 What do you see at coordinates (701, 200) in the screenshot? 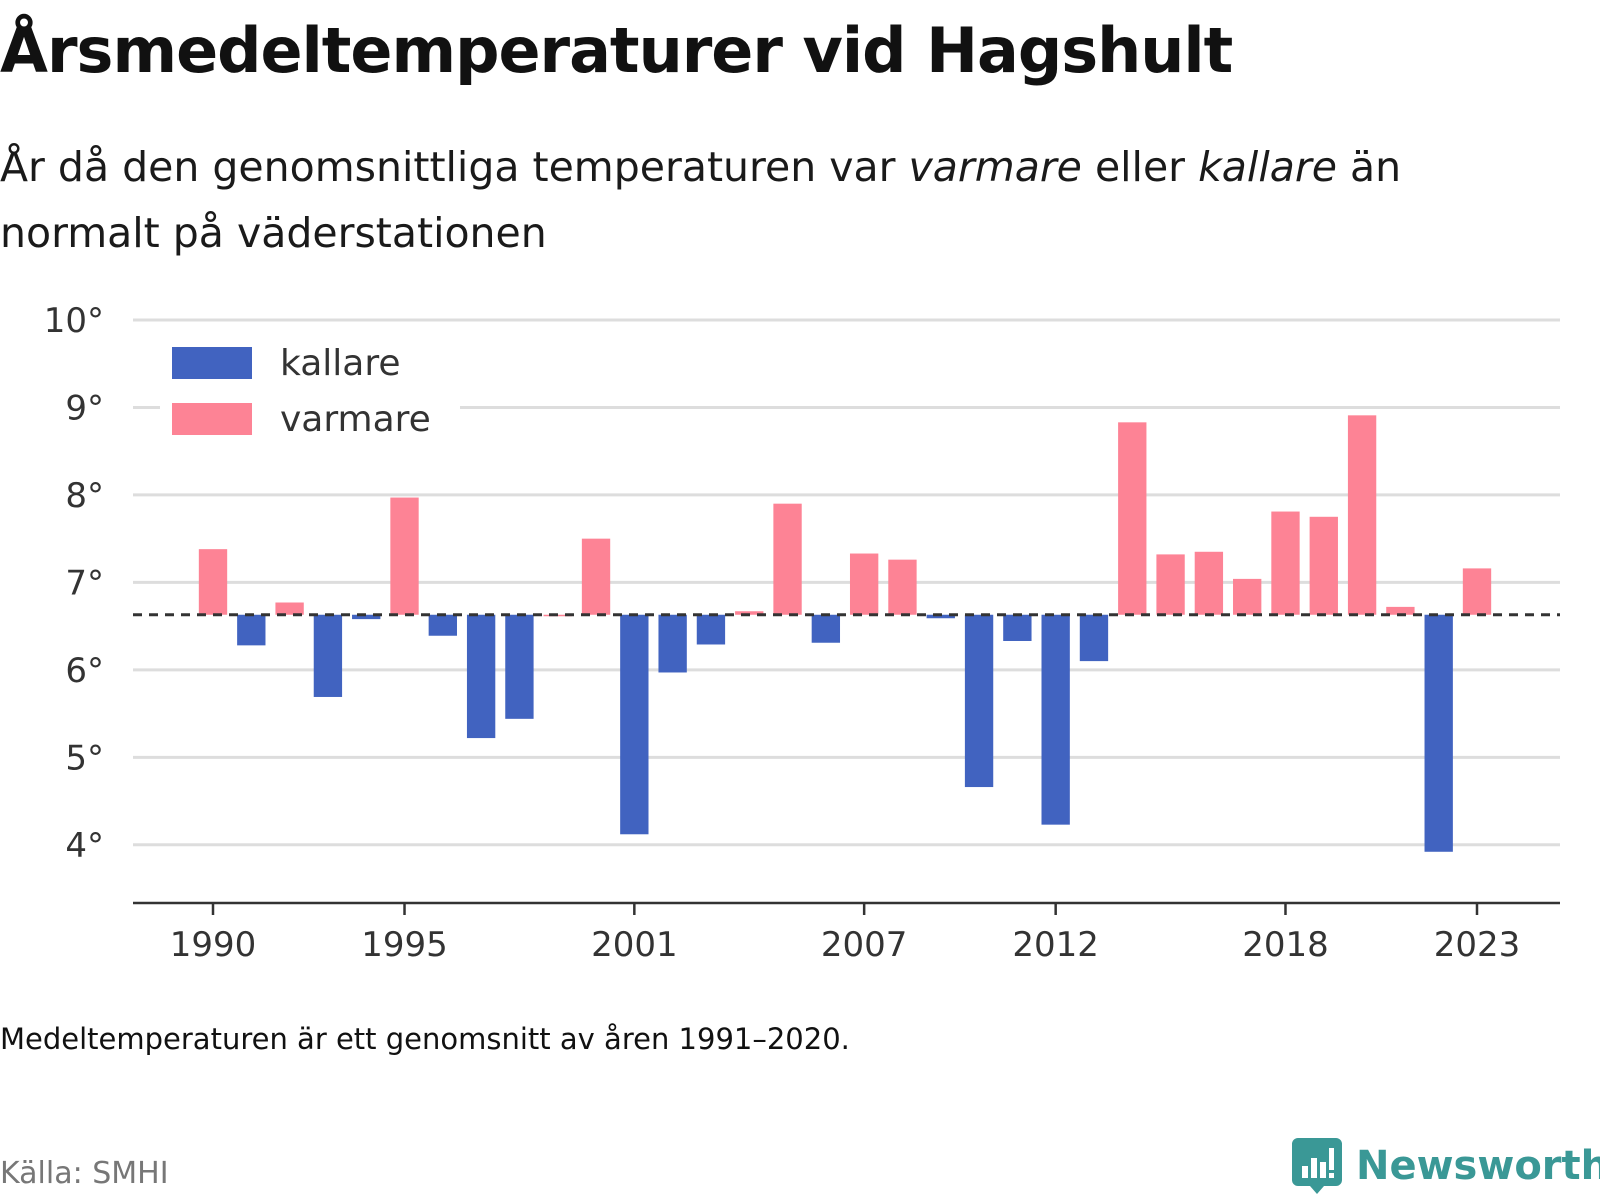
I see `subtitle-part-3: än normalt på väderstationen` at bounding box center [701, 200].